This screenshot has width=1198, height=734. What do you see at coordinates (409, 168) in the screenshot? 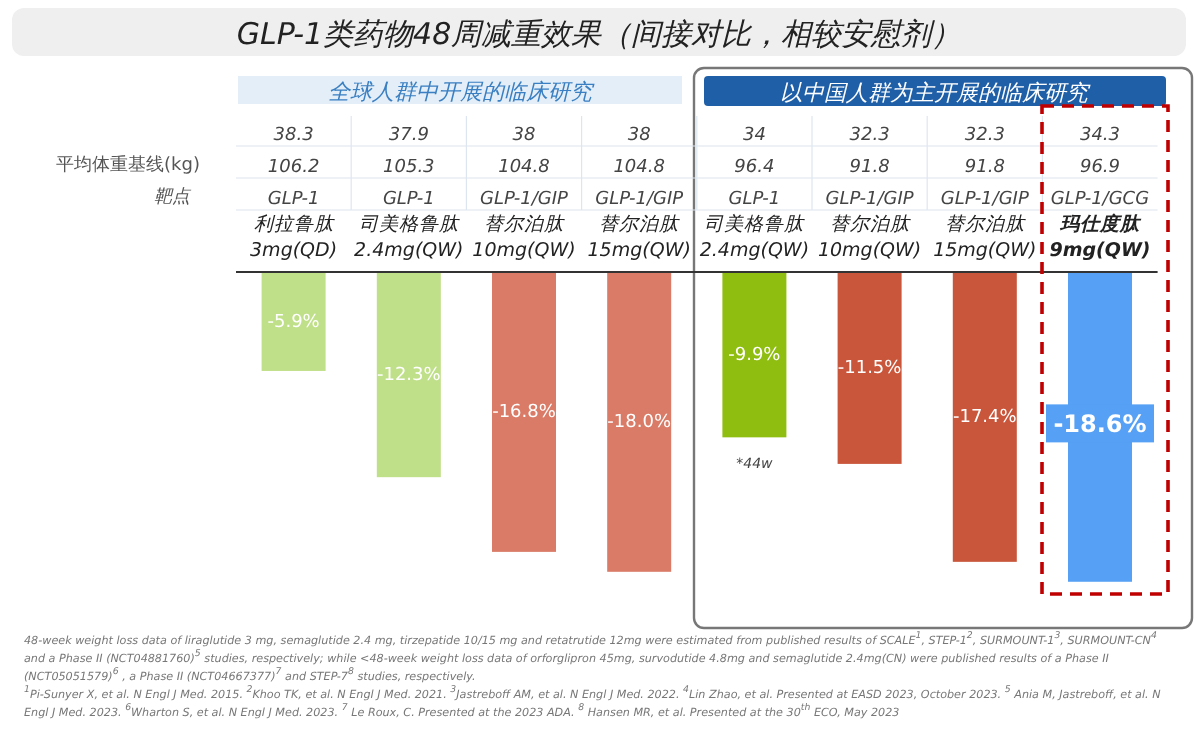
I see `text: 105.3` at bounding box center [409, 168].